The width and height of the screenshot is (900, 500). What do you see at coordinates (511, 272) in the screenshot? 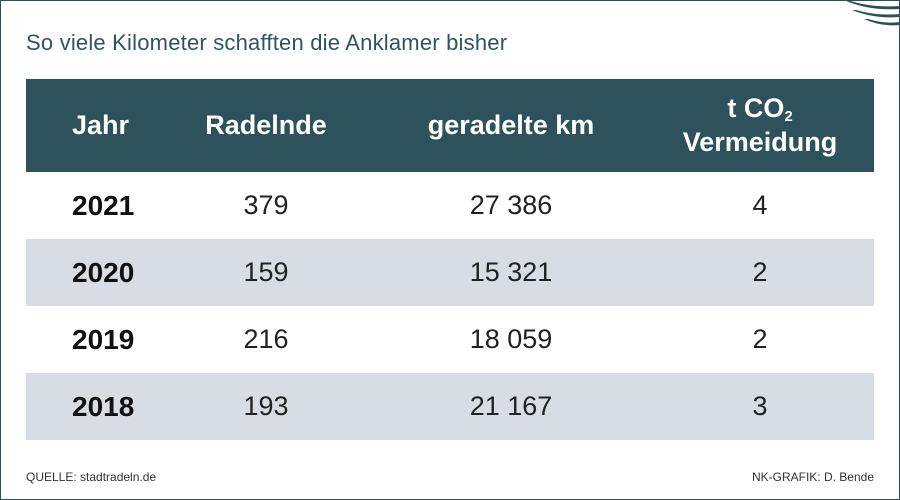
I see `cell-km: 15 321` at bounding box center [511, 272].